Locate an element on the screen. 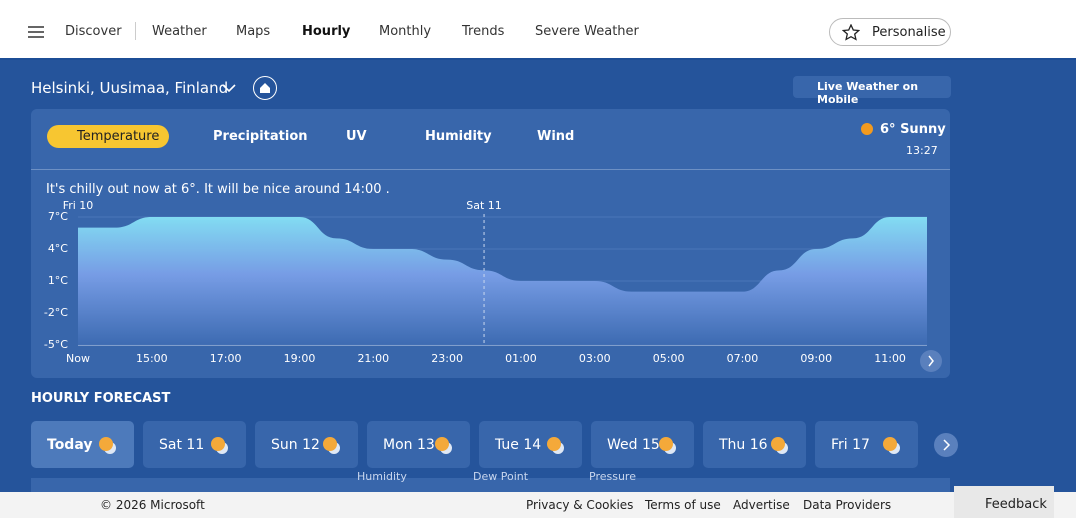 Image resolution: width=1076 pixels, height=518 pixels. day-card: Sat 11 is located at coordinates (194, 444).